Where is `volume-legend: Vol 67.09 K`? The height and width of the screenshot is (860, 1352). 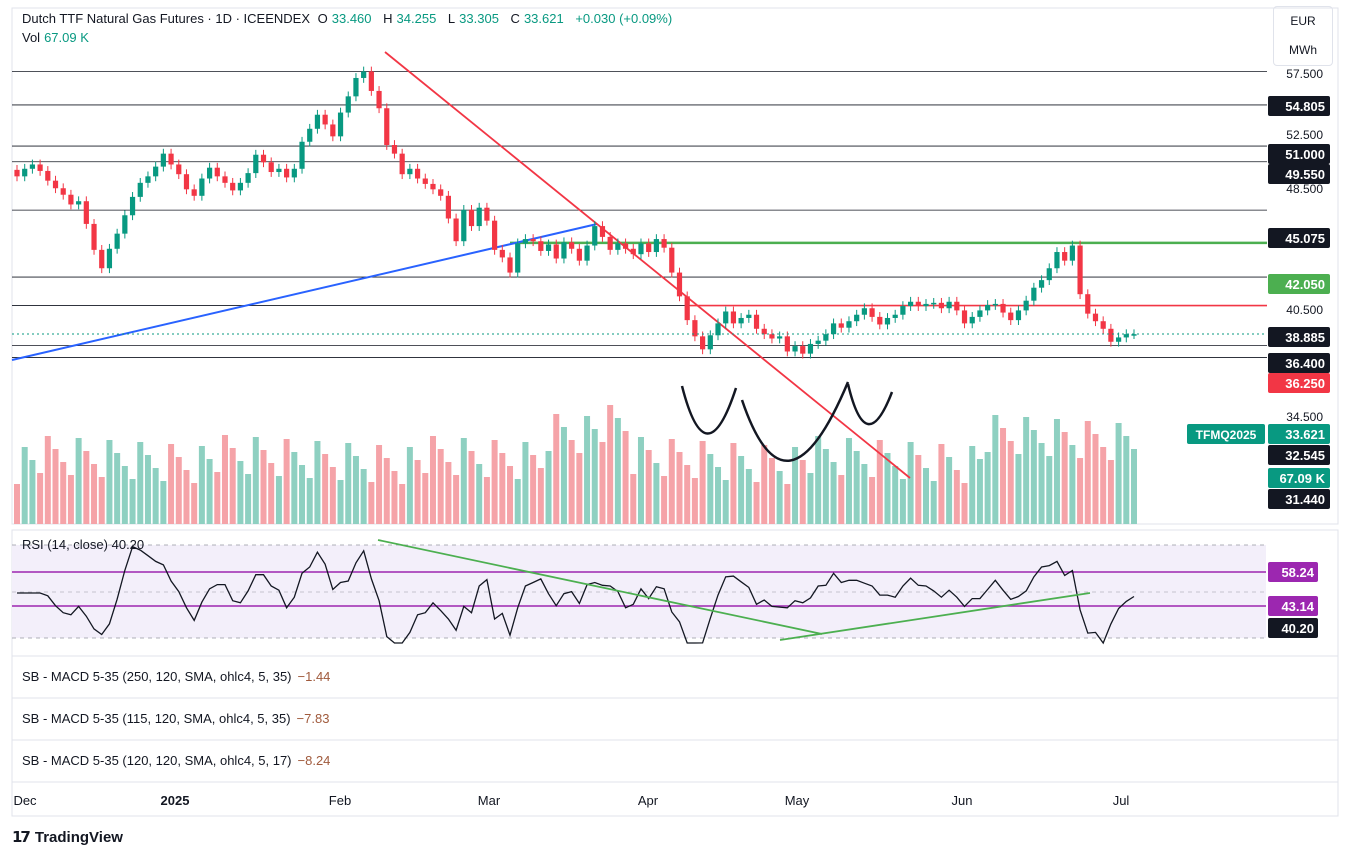
volume-legend: Vol 67.09 K is located at coordinates (55, 37).